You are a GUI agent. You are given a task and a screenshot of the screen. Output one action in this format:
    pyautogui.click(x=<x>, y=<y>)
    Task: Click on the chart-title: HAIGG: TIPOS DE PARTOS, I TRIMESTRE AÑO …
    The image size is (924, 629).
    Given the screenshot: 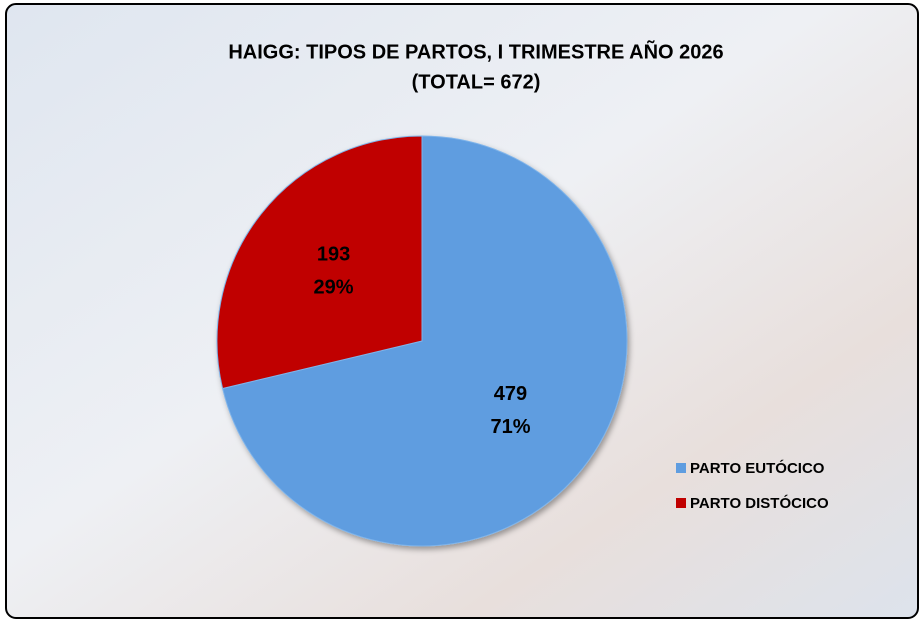 What is the action you would take?
    pyautogui.click(x=475, y=51)
    